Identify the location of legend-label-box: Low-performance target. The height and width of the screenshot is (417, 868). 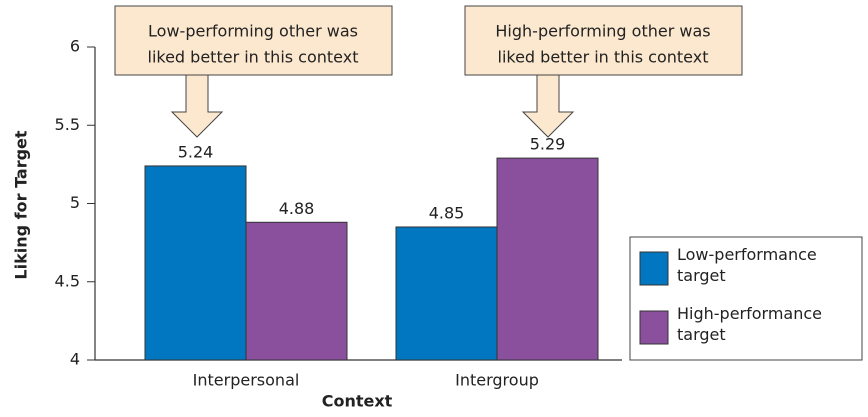
(747, 265).